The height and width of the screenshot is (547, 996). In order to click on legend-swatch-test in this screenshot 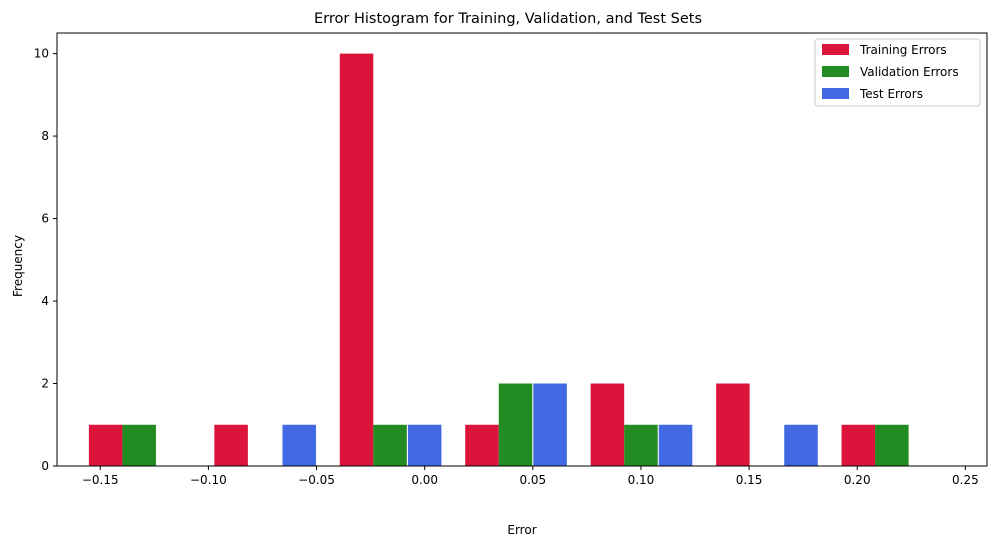, I will do `click(835, 93)`.